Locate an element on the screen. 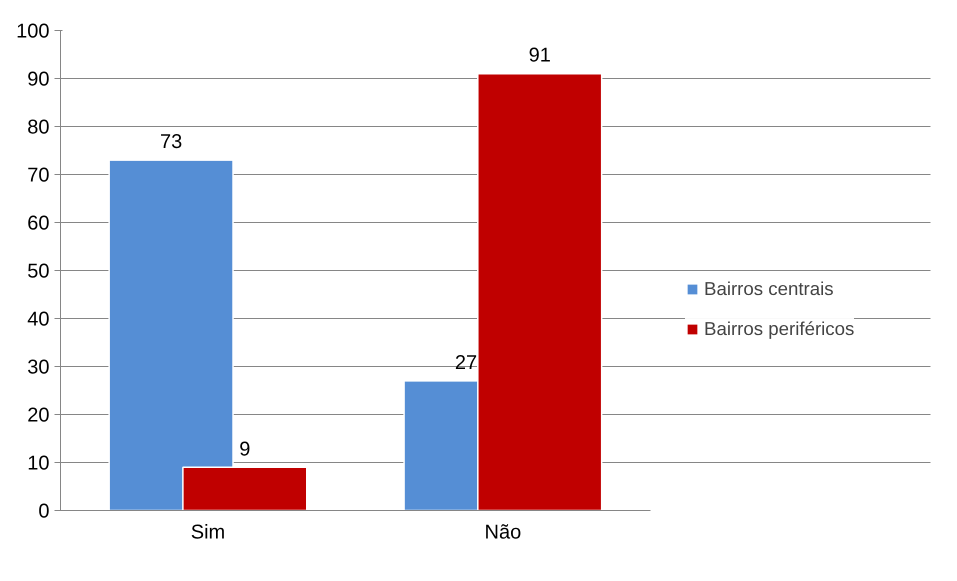 Image resolution: width=957 pixels, height=581 pixels. y-tick-label: 100 is located at coordinates (33, 31).